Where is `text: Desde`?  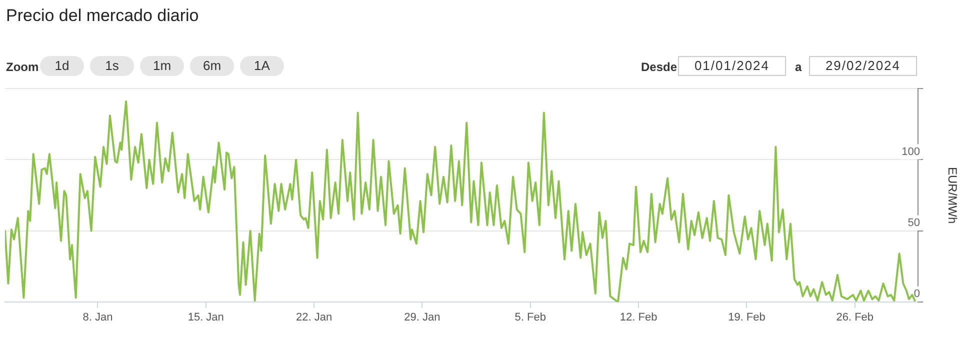 text: Desde is located at coordinates (659, 67).